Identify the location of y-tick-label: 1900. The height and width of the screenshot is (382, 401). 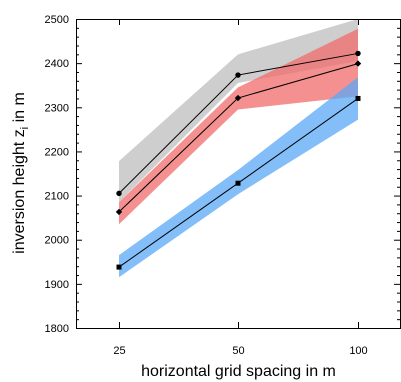
(57, 285).